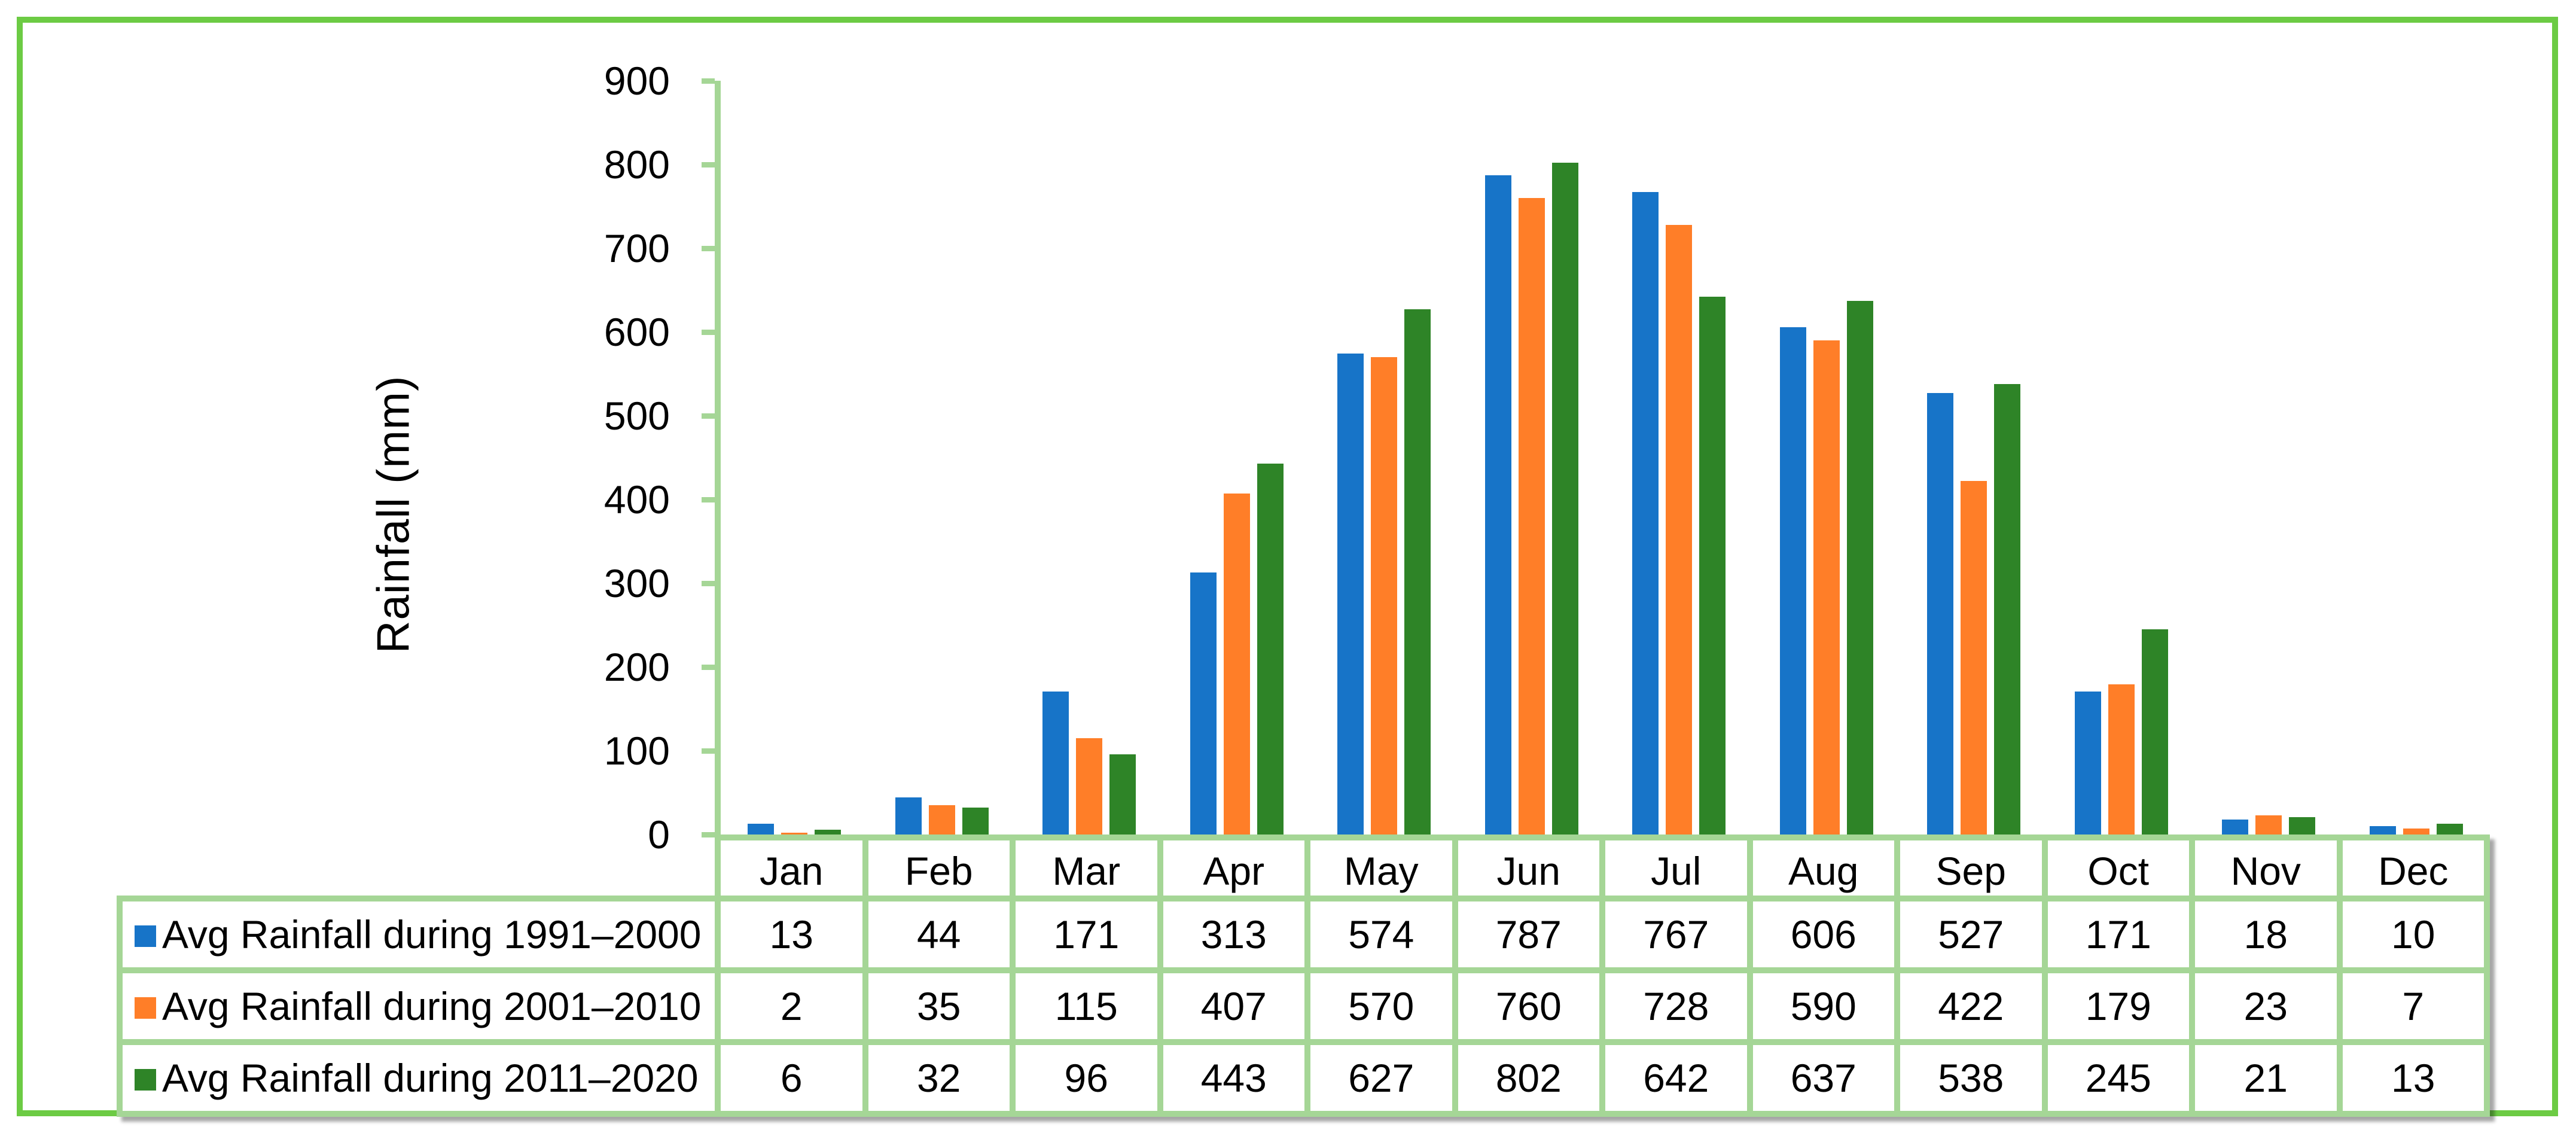  What do you see at coordinates (2413, 1078) in the screenshot?
I see `value-cell-dec-series3: 13` at bounding box center [2413, 1078].